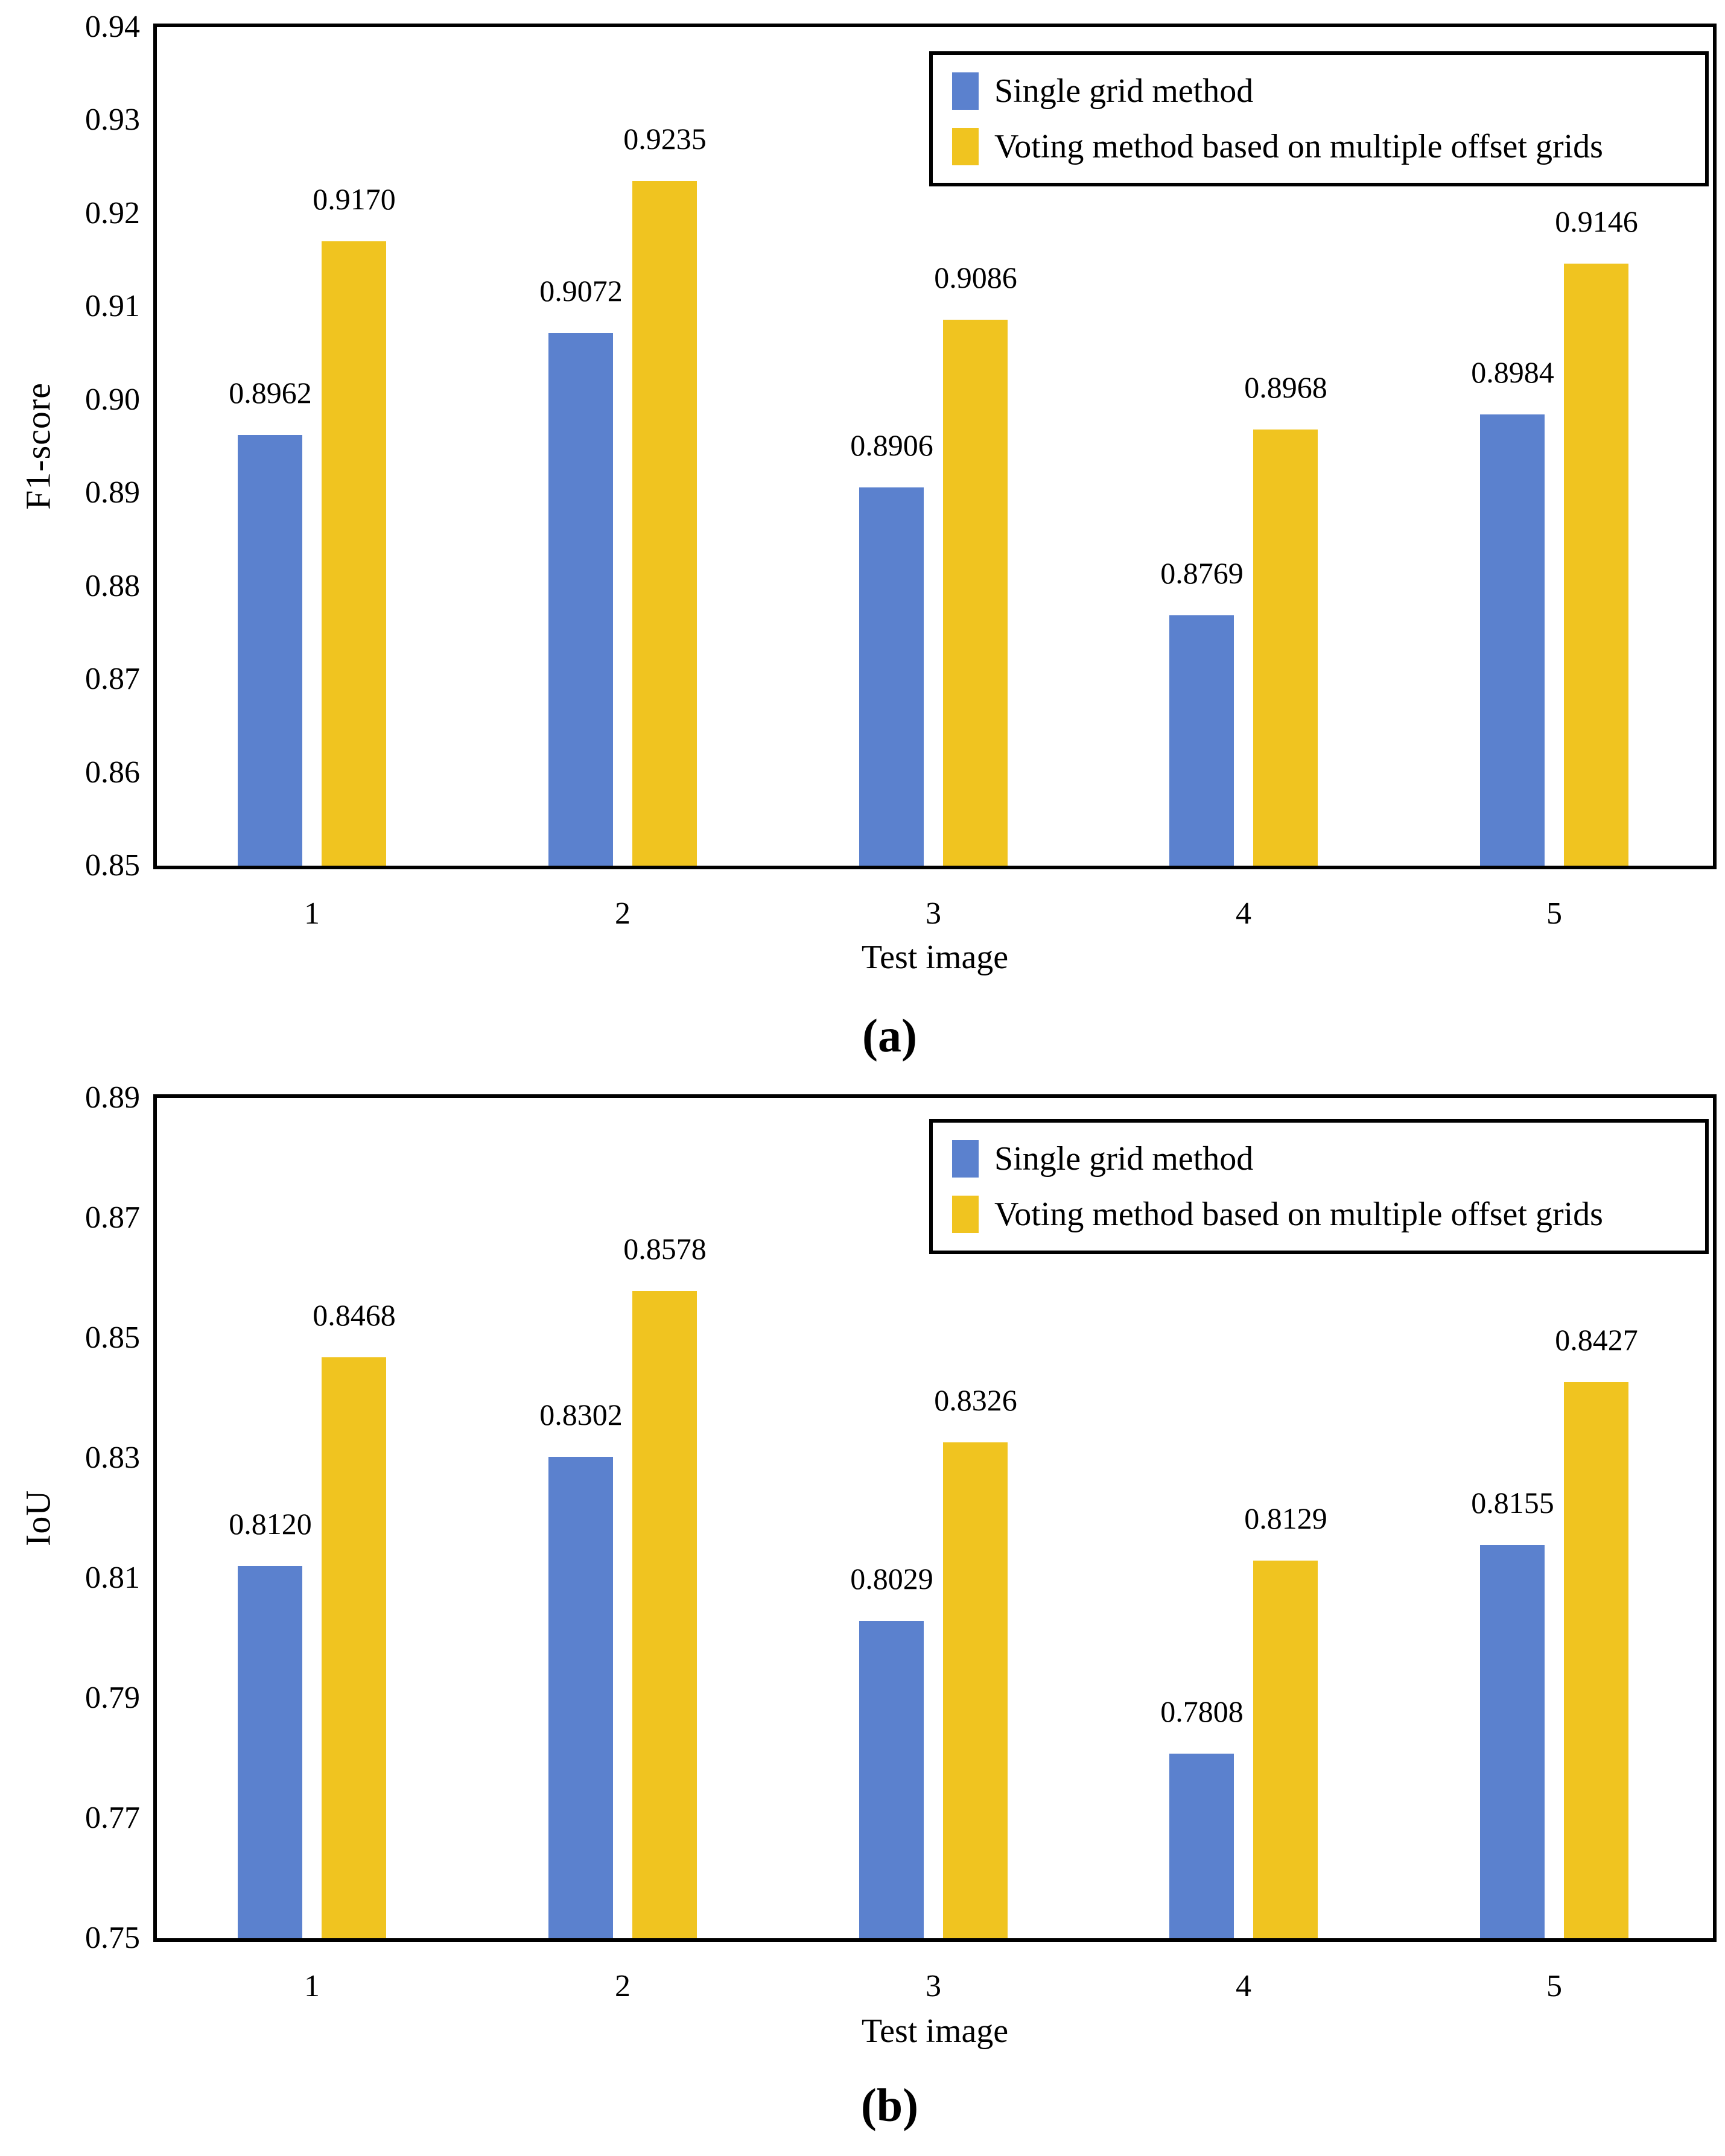  Describe the element at coordinates (1597, 221) in the screenshot. I see `data-label: 0.9146` at that location.